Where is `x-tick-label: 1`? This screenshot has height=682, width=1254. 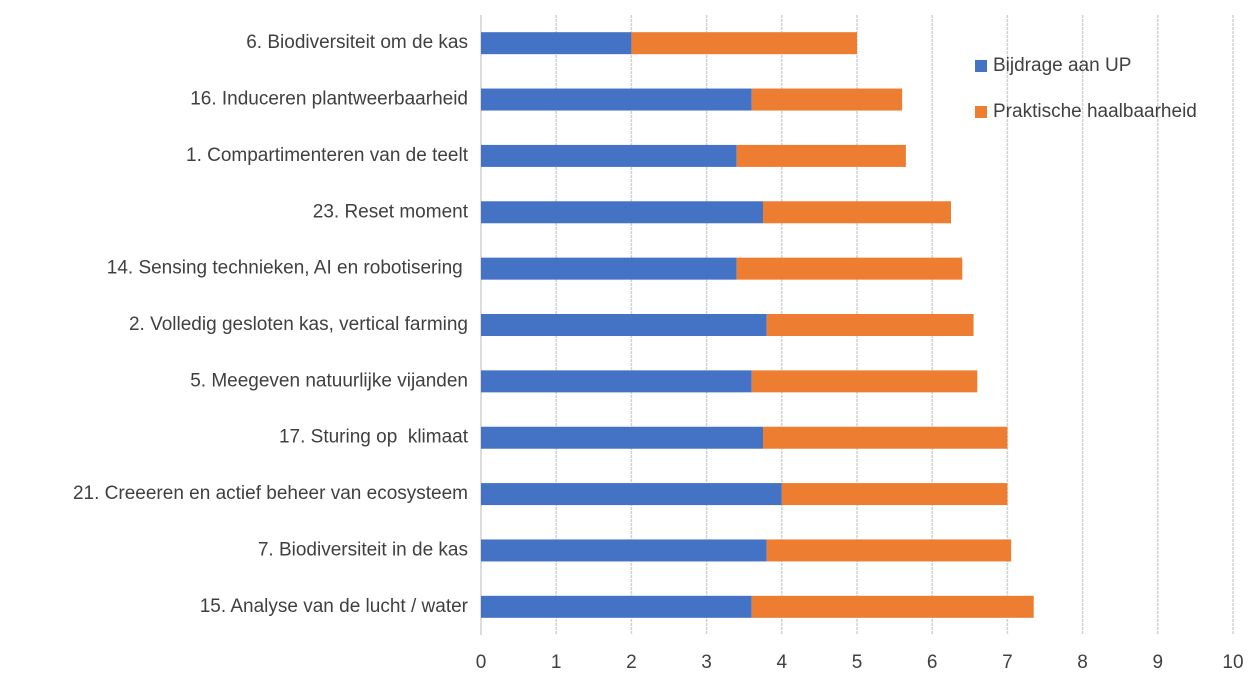 x-tick-label: 1 is located at coordinates (556, 662).